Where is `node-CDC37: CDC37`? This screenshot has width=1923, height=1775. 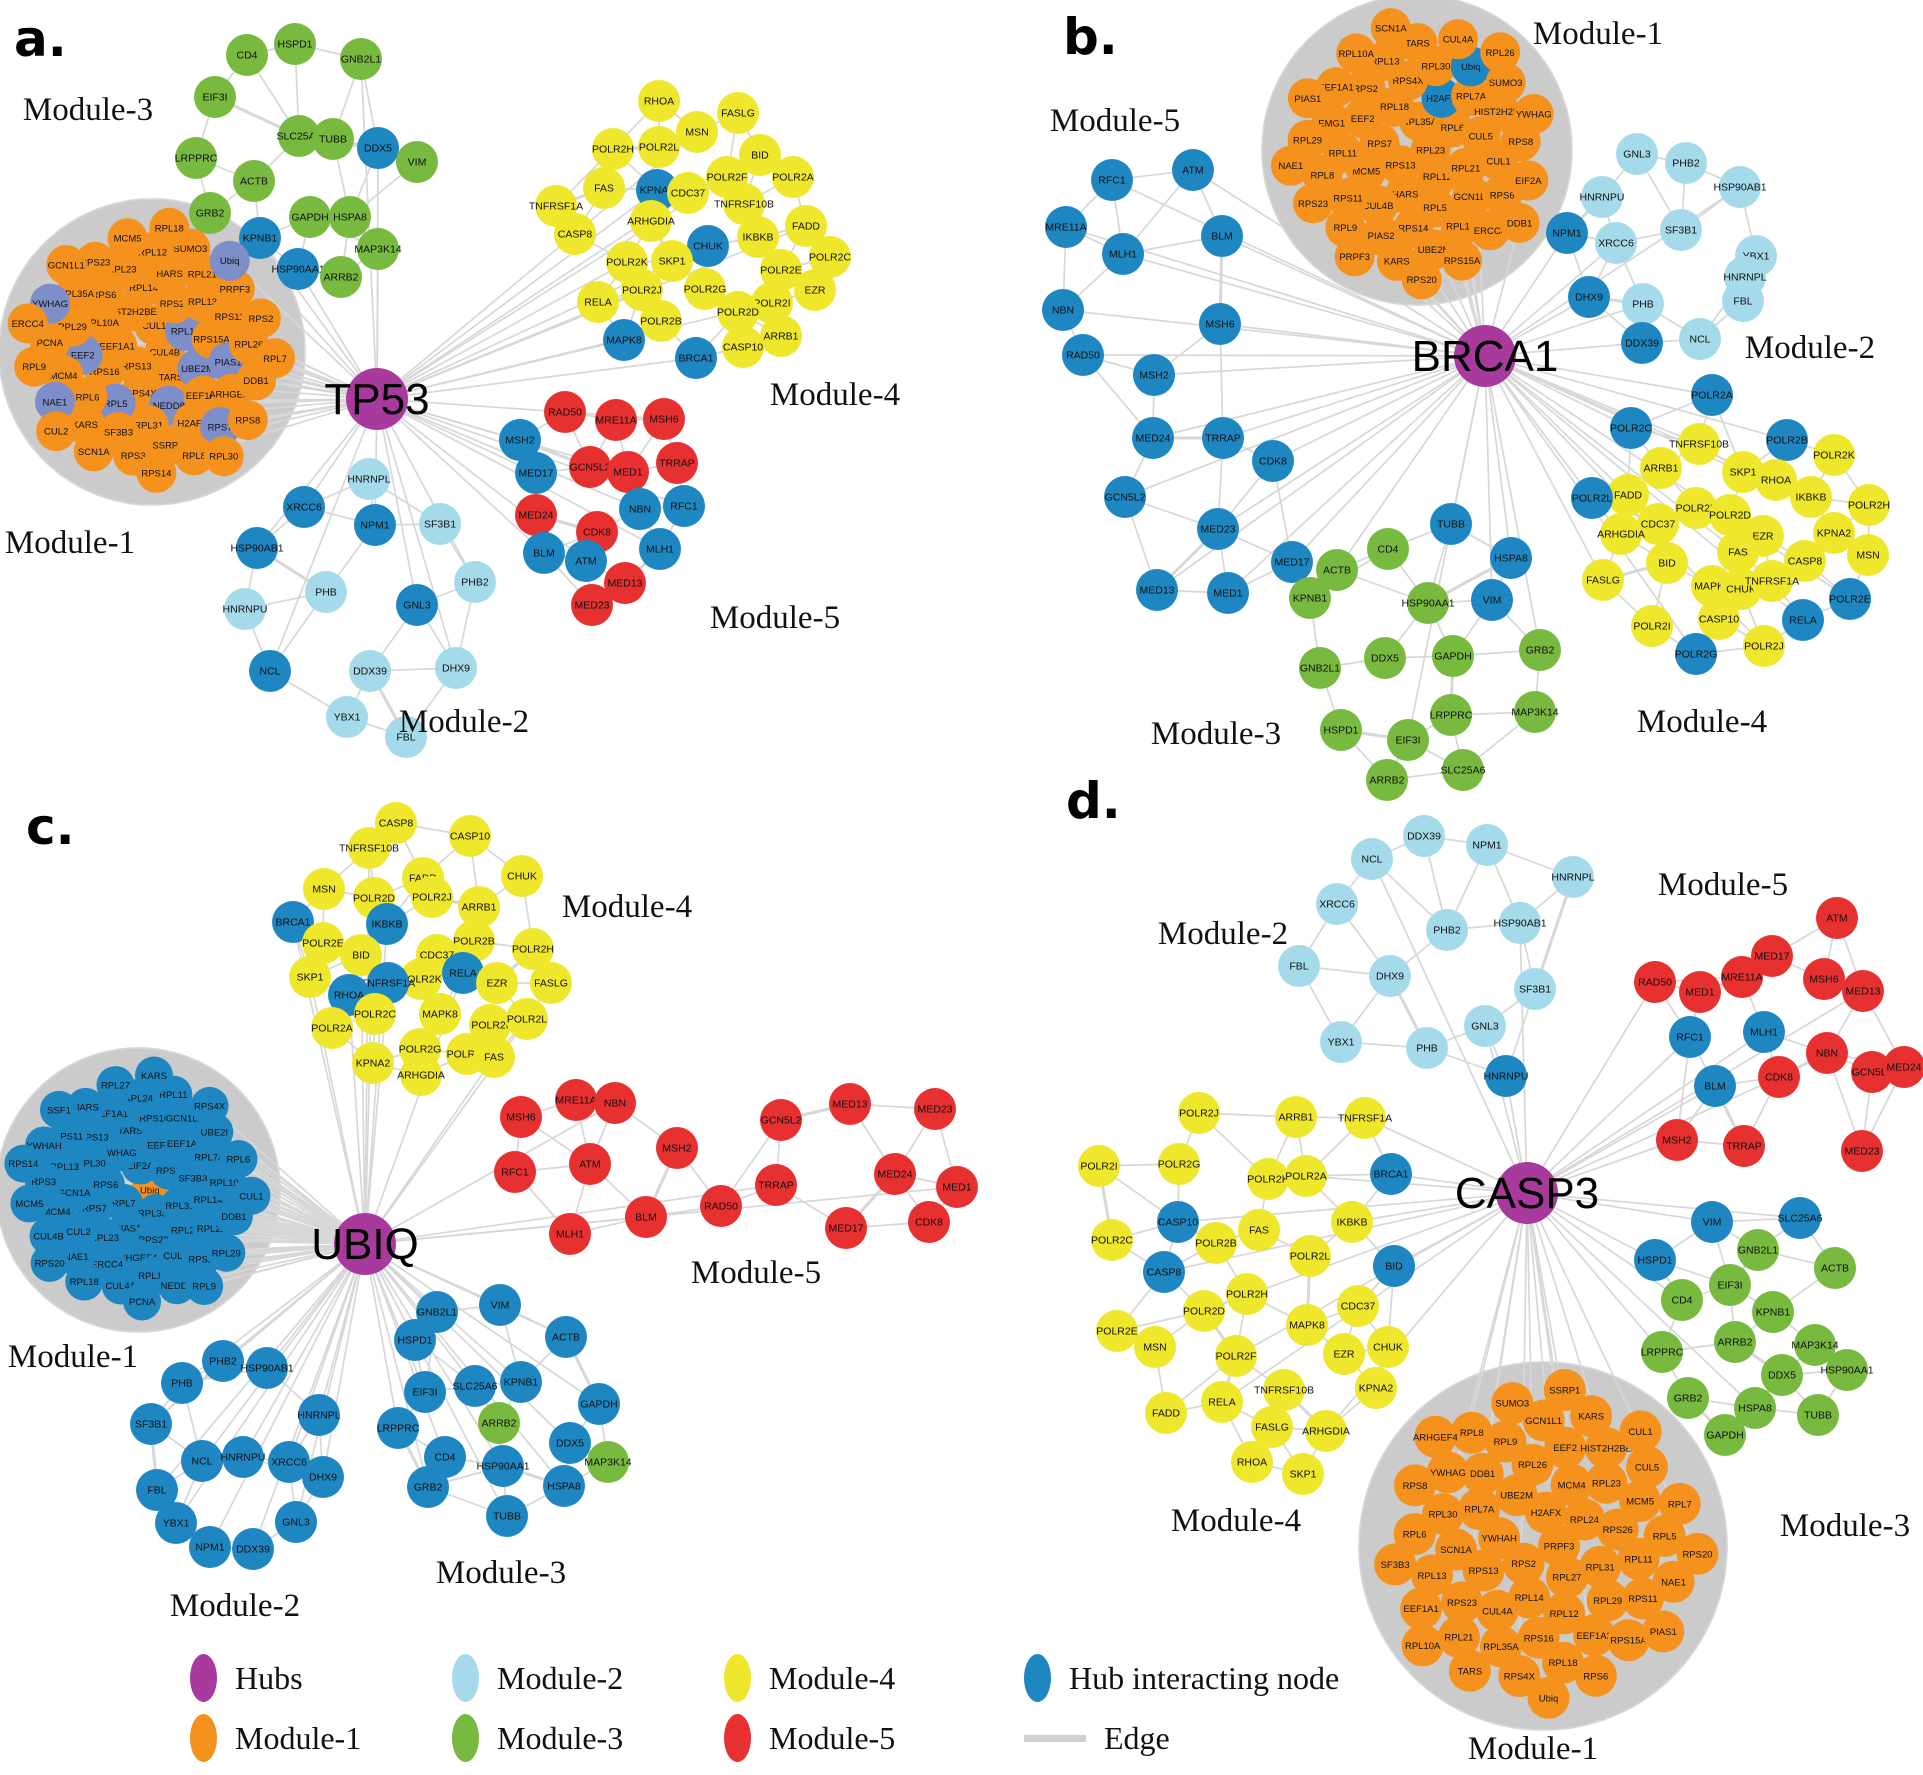 node-CDC37: CDC37 is located at coordinates (1358, 1306).